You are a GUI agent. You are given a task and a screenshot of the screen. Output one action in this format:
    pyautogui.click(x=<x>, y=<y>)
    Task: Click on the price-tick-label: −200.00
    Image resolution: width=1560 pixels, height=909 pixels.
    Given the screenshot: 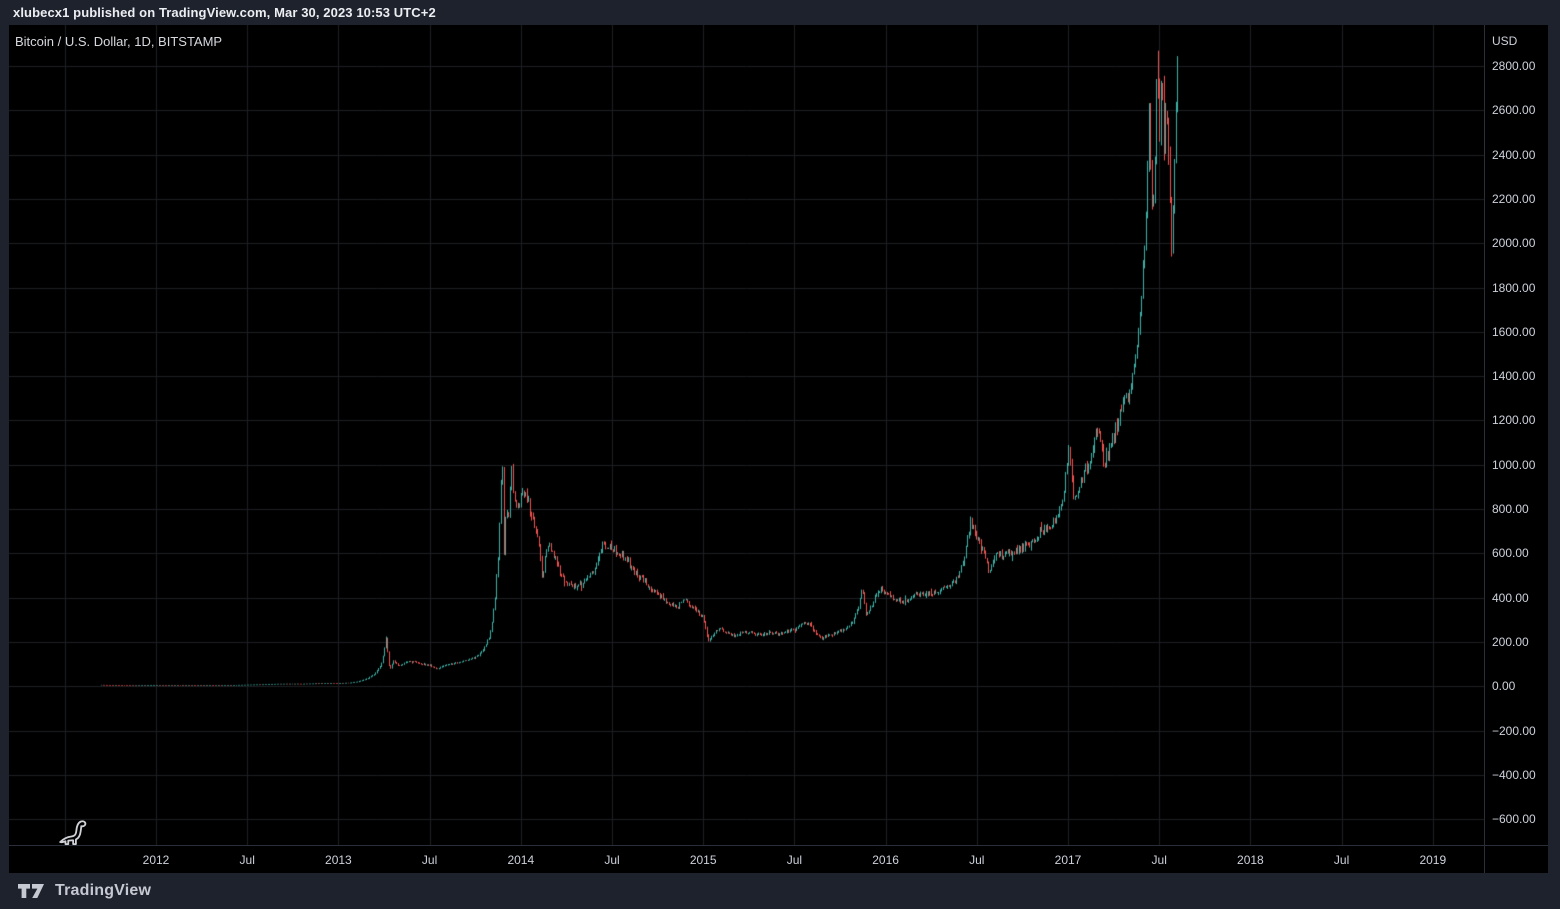 What is the action you would take?
    pyautogui.click(x=1514, y=730)
    